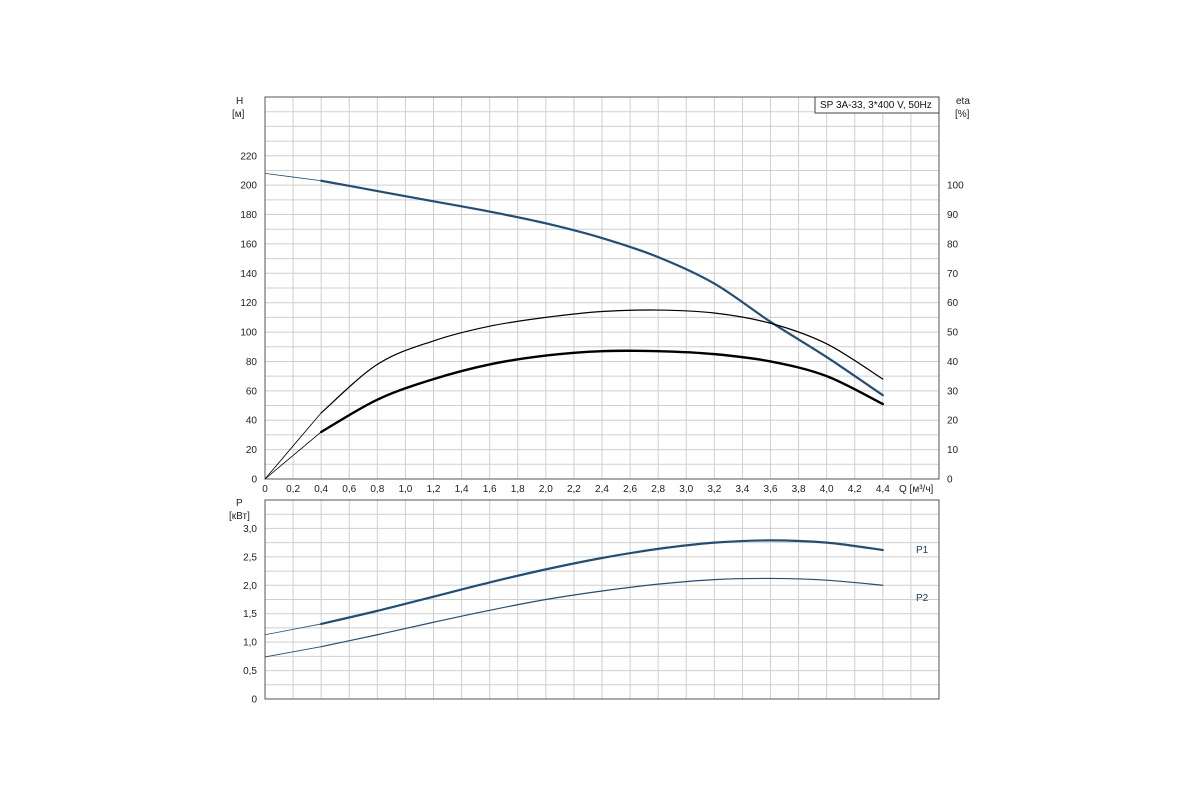 The width and height of the screenshot is (1200, 800). What do you see at coordinates (658, 489) in the screenshot?
I see `flow-tick-label: 2,8` at bounding box center [658, 489].